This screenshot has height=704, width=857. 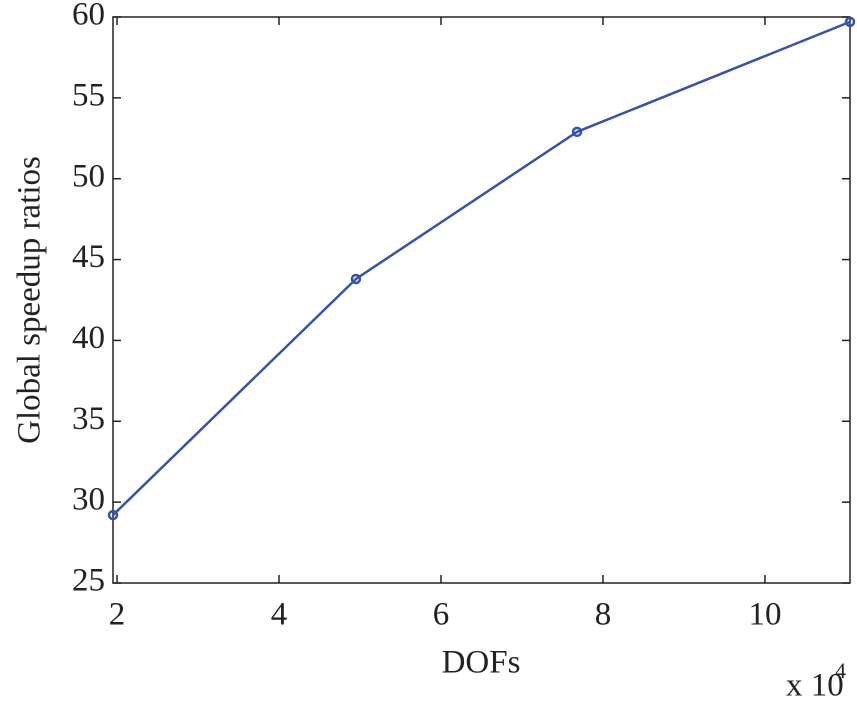 What do you see at coordinates (88, 176) in the screenshot?
I see `y-tick-label: 50` at bounding box center [88, 176].